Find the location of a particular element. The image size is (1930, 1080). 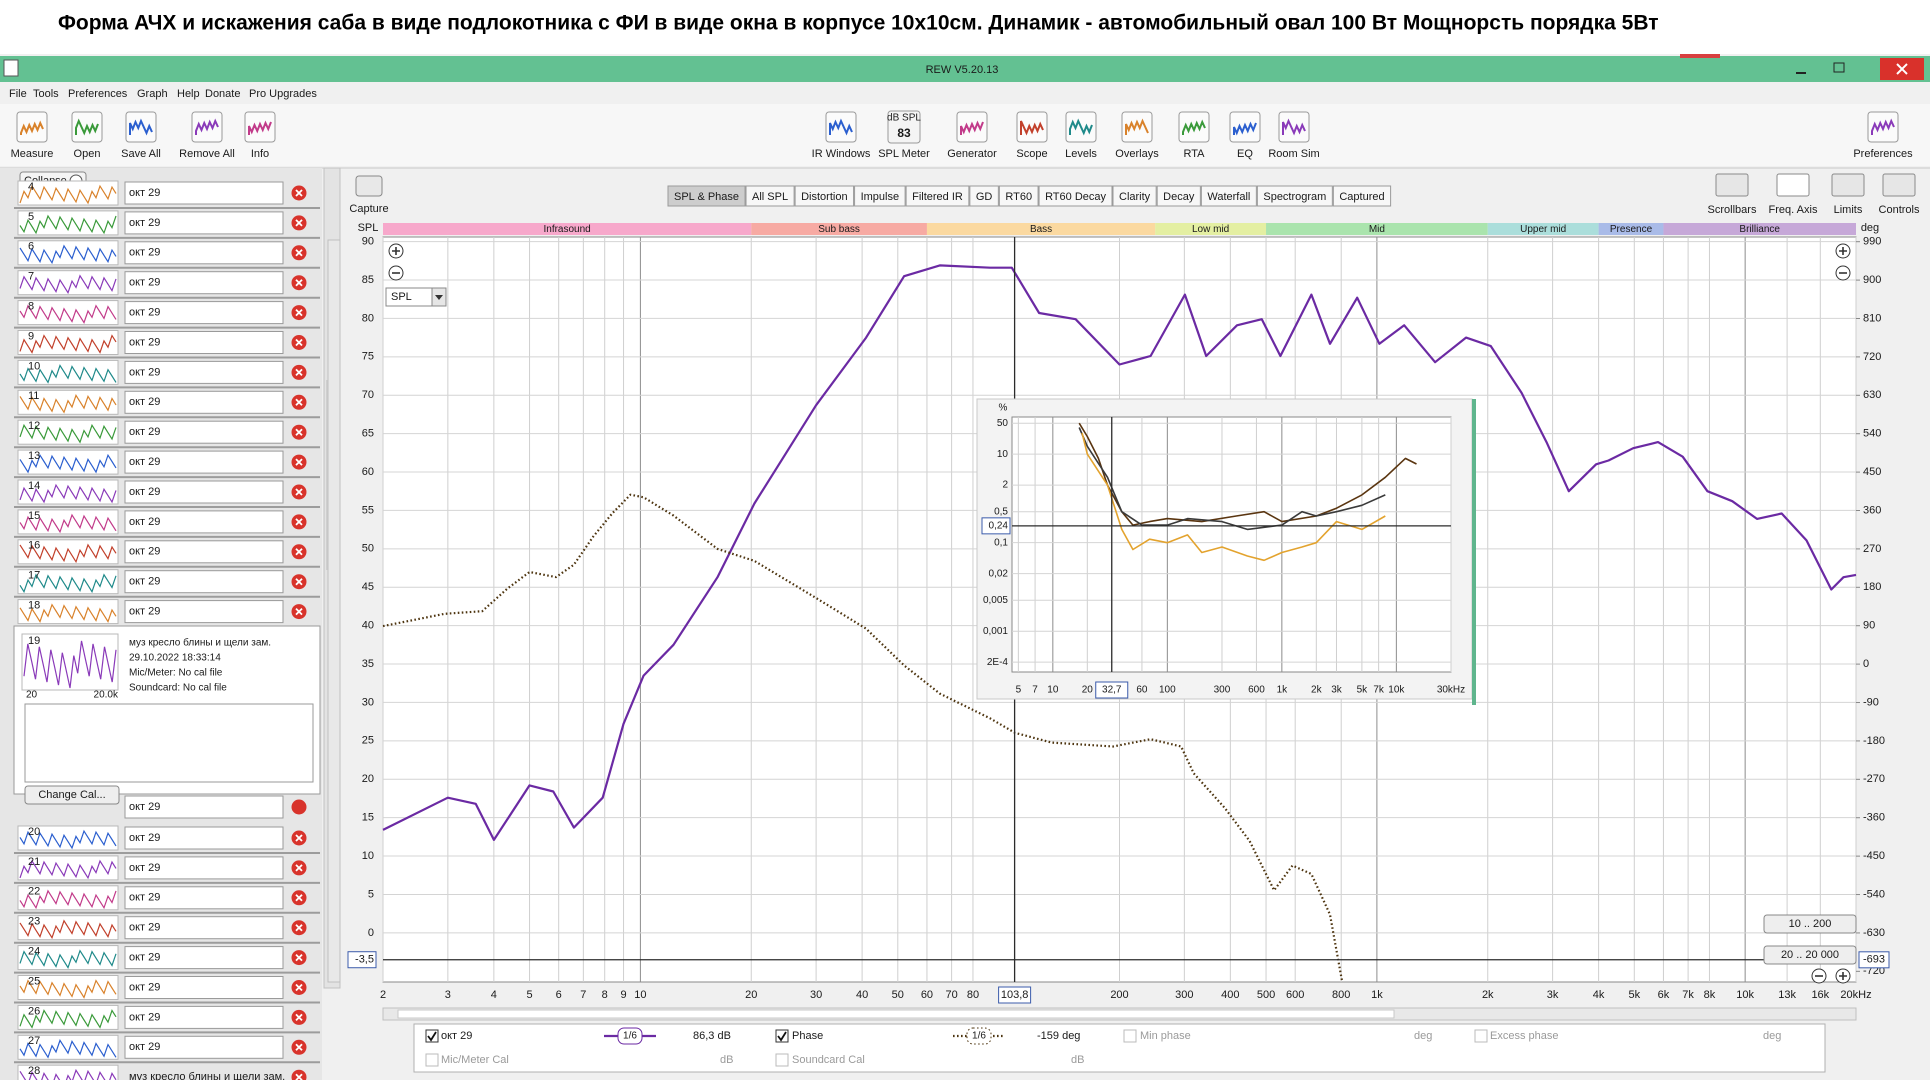

tab-label: GD is located at coordinates (984, 197).